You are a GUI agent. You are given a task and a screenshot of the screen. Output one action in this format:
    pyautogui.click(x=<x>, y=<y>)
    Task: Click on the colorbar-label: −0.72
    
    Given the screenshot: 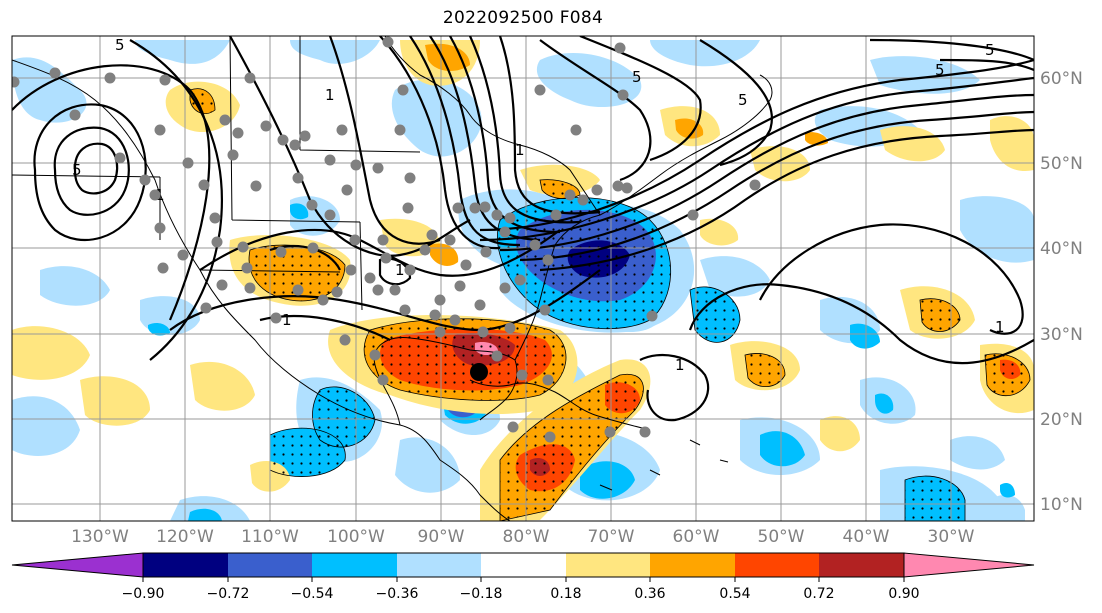 What is the action you would take?
    pyautogui.click(x=228, y=594)
    